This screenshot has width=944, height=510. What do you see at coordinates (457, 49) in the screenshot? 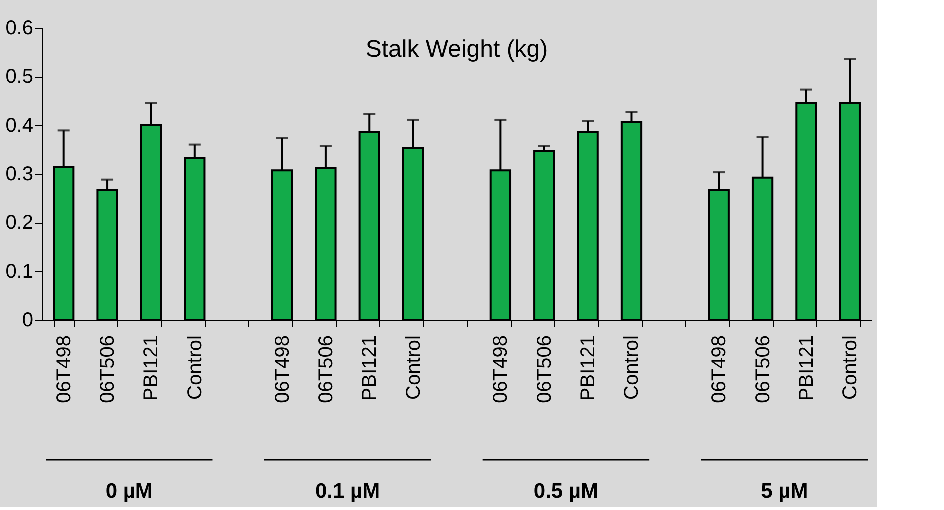
I see `chart-title: Stalk Weight (kg)` at bounding box center [457, 49].